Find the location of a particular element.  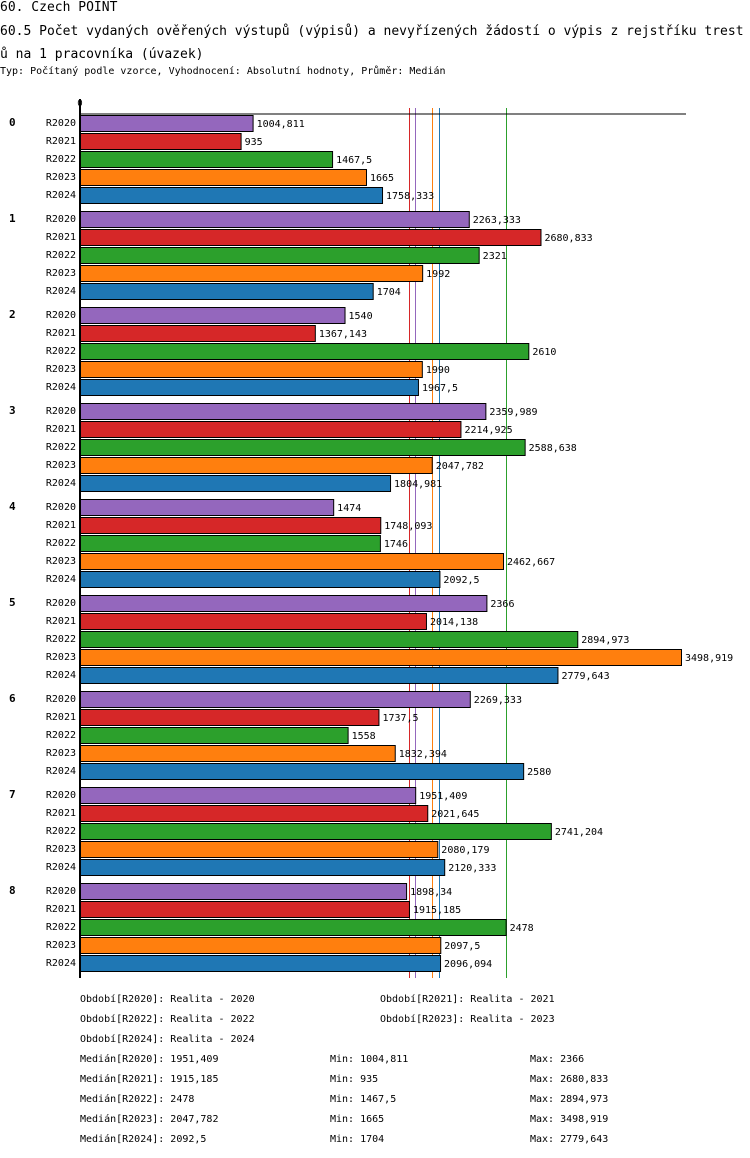

bar-value-label: 2580 is located at coordinates (539, 772).